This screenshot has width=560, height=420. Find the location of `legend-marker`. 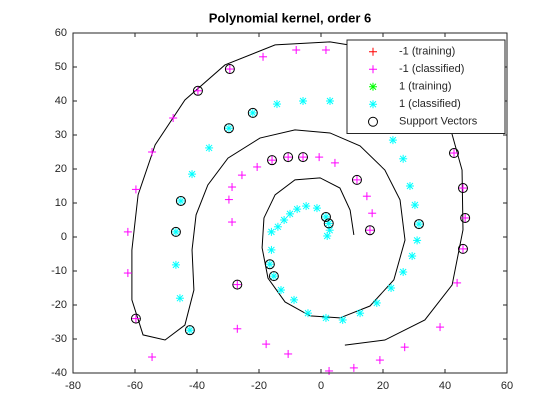

legend-marker is located at coordinates (373, 86).